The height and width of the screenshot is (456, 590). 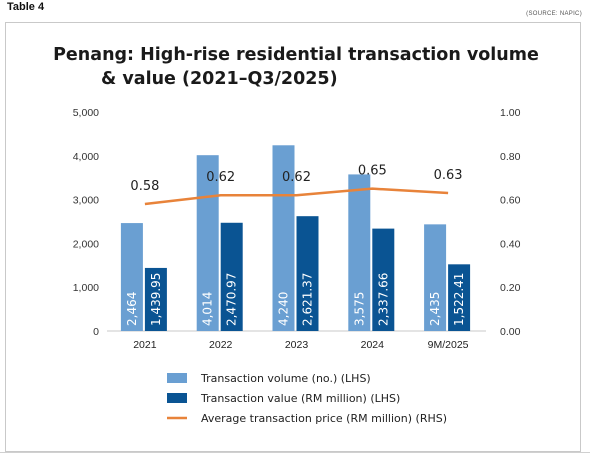 What do you see at coordinates (295, 452) in the screenshot?
I see `bottom-rule` at bounding box center [295, 452].